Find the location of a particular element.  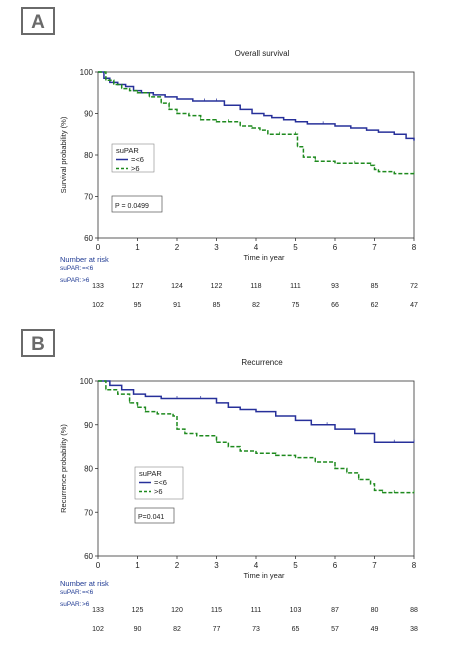

risk-count: 66 is located at coordinates (335, 305).